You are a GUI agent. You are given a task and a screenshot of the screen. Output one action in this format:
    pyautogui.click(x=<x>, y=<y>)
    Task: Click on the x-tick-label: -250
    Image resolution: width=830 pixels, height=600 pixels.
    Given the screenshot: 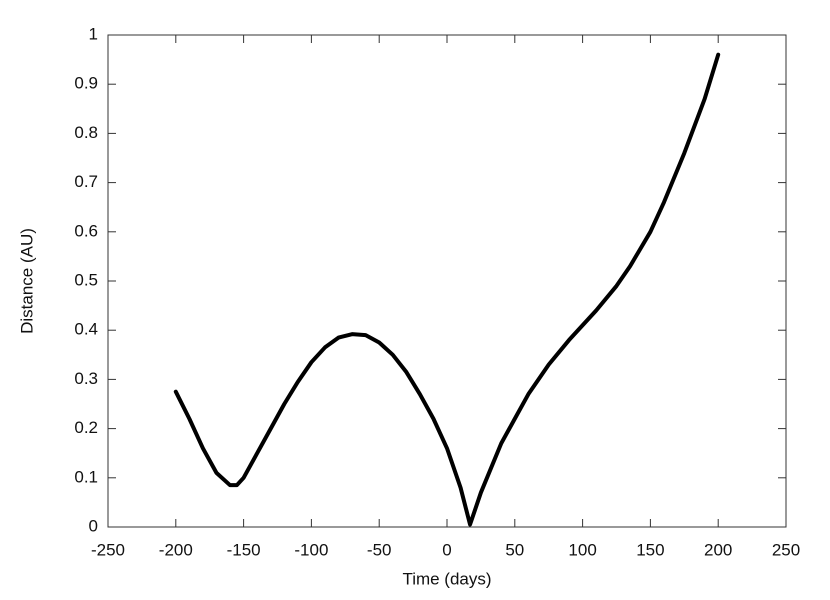 What is the action you would take?
    pyautogui.click(x=108, y=549)
    